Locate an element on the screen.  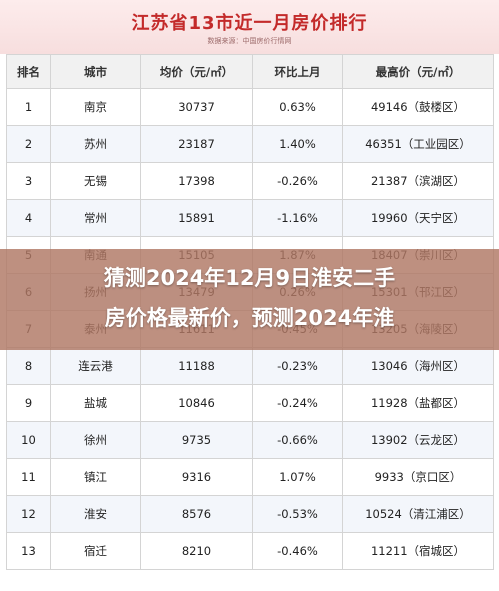
table-row: 11 镇江 9316 1.07% 9933（京口区） is located at coordinates (250, 477).